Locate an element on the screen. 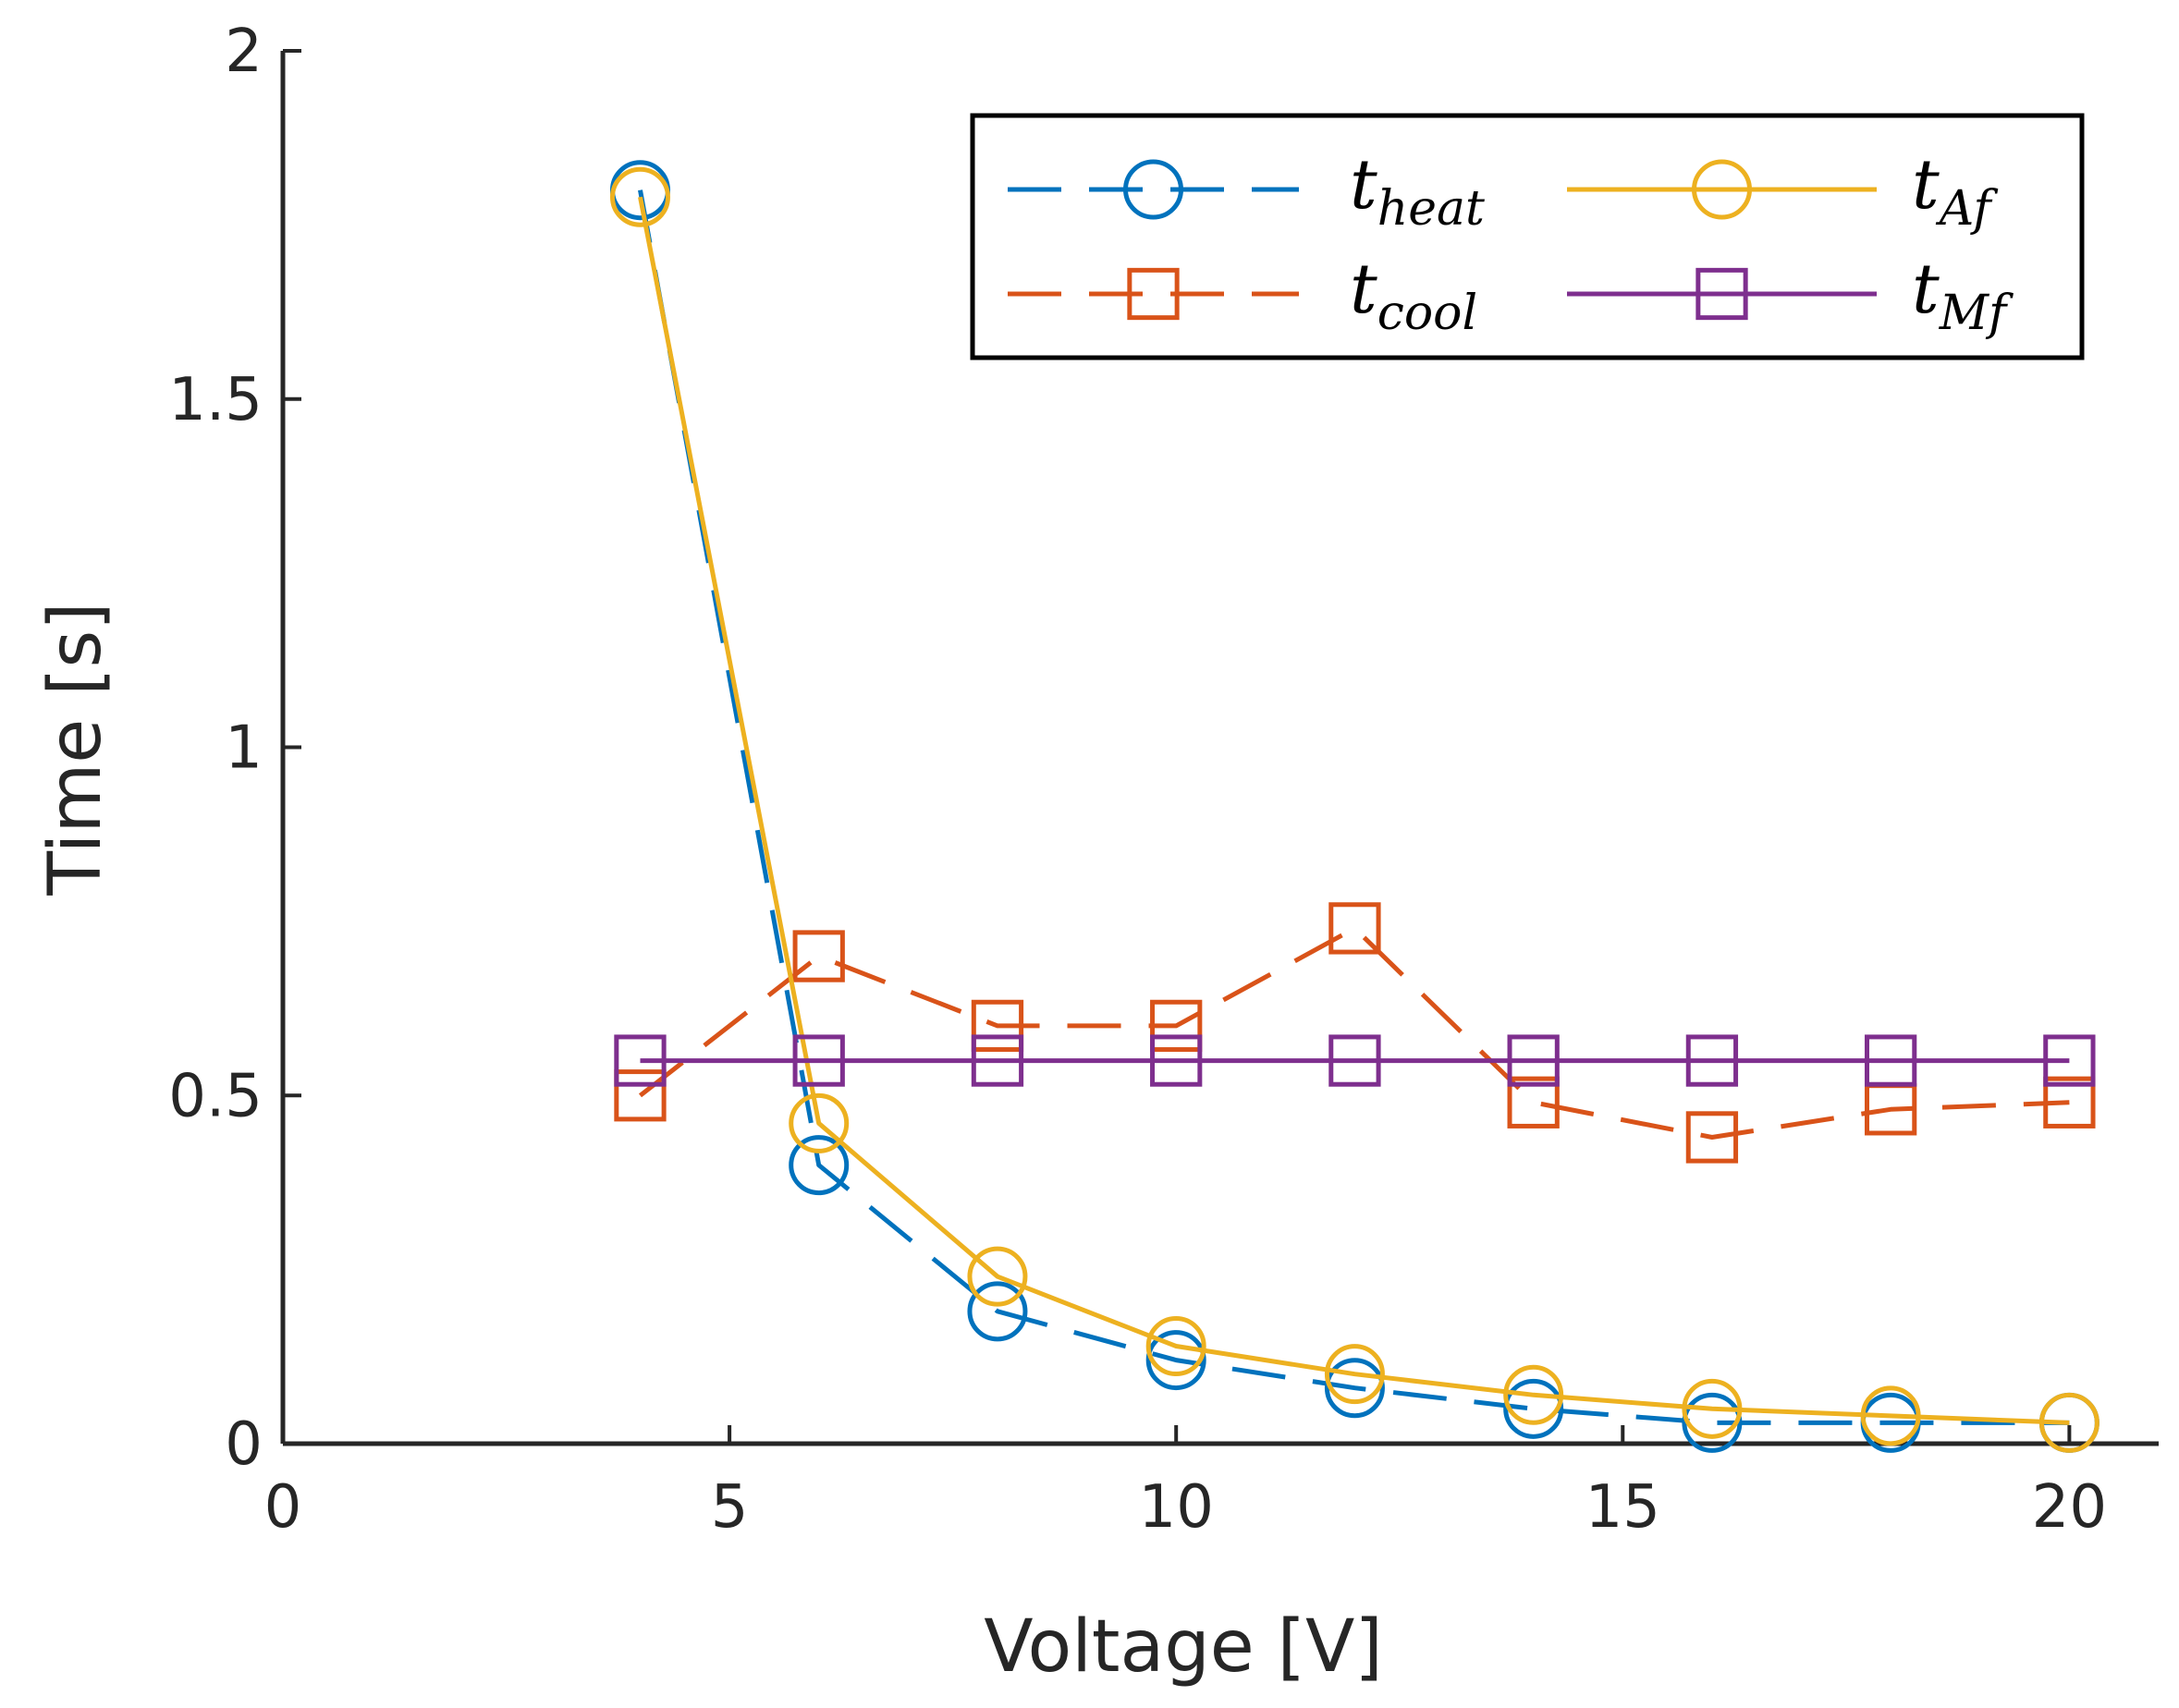 This screenshot has height=1708, width=2179. y-axis-label: Time [s] is located at coordinates (75, 749).